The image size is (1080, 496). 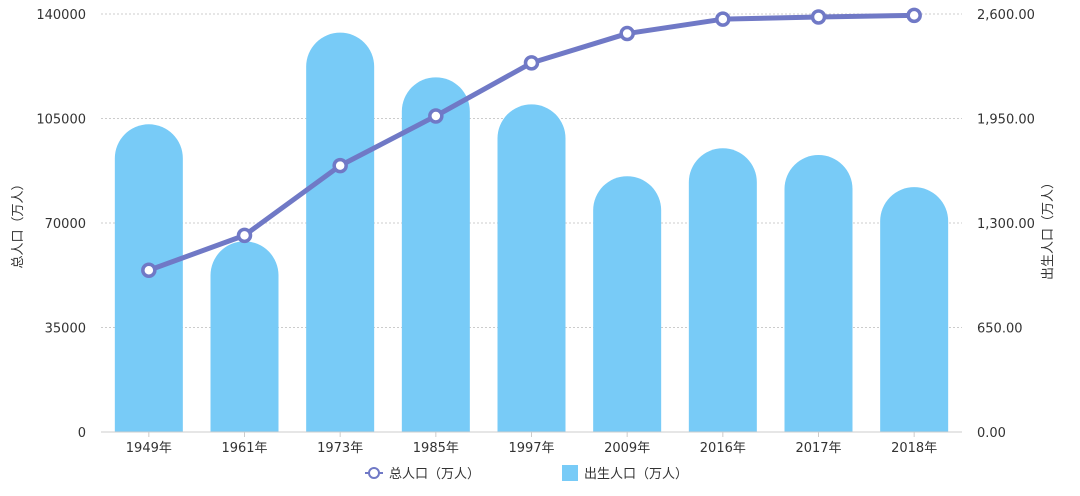 What do you see at coordinates (531, 448) in the screenshot?
I see `x-tick-label: 1997年` at bounding box center [531, 448].